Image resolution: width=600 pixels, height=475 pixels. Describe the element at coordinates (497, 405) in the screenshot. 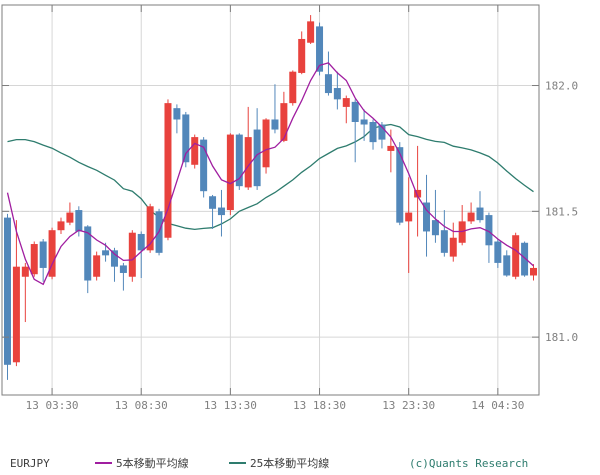

I see `x-axis-label: 14 04:30` at that location.